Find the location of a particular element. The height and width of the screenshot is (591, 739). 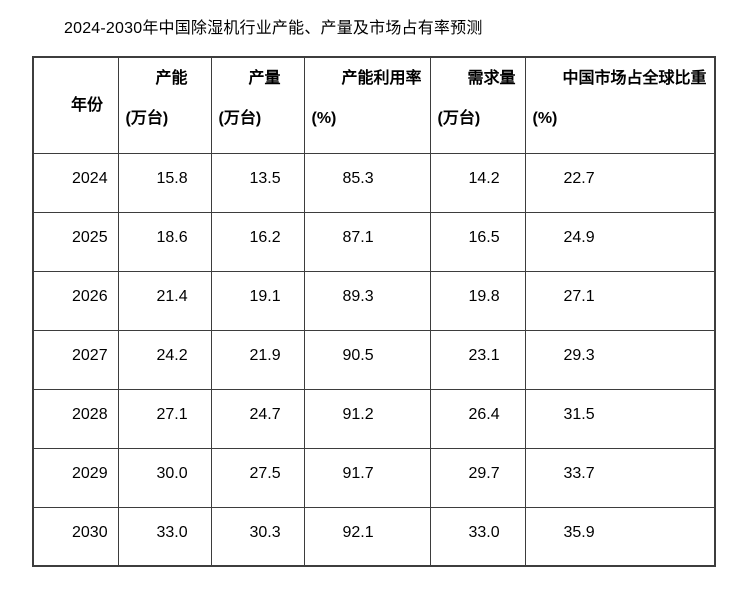

output-cell: 16.2 is located at coordinates (257, 241).